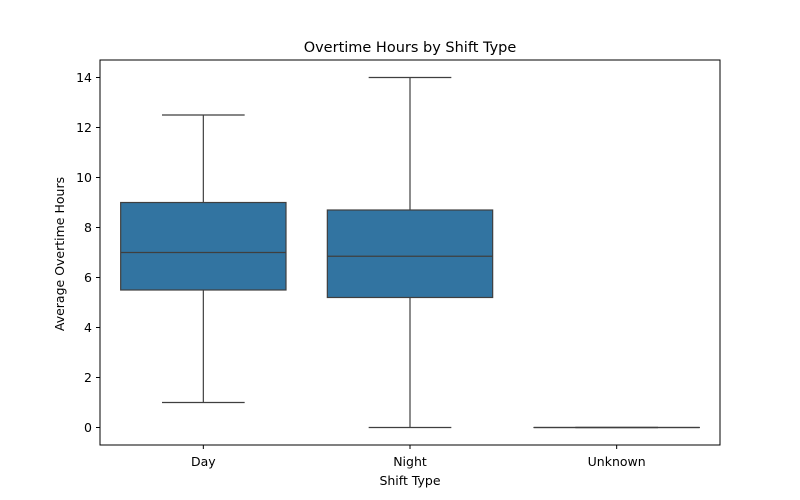 This screenshot has width=800, height=500. What do you see at coordinates (410, 254) in the screenshot?
I see `box-night` at bounding box center [410, 254].